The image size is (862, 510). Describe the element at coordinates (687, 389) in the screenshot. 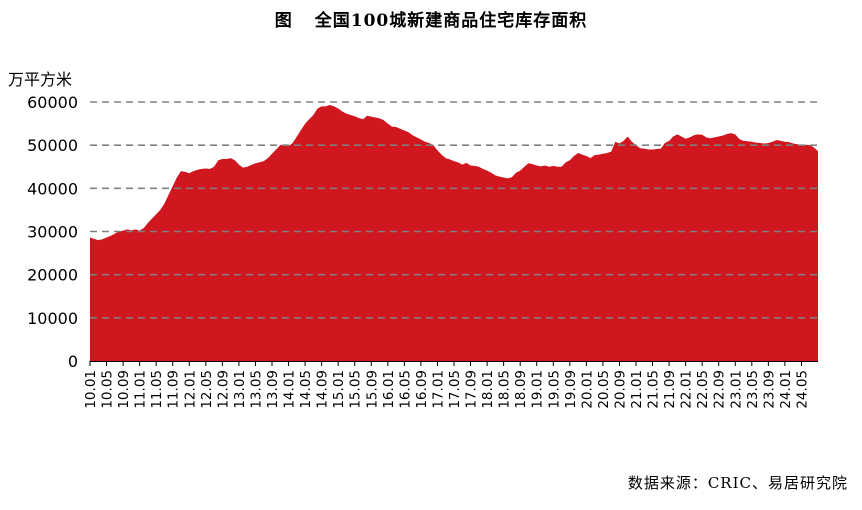

I see `x-tick-label: 22.01` at that location.